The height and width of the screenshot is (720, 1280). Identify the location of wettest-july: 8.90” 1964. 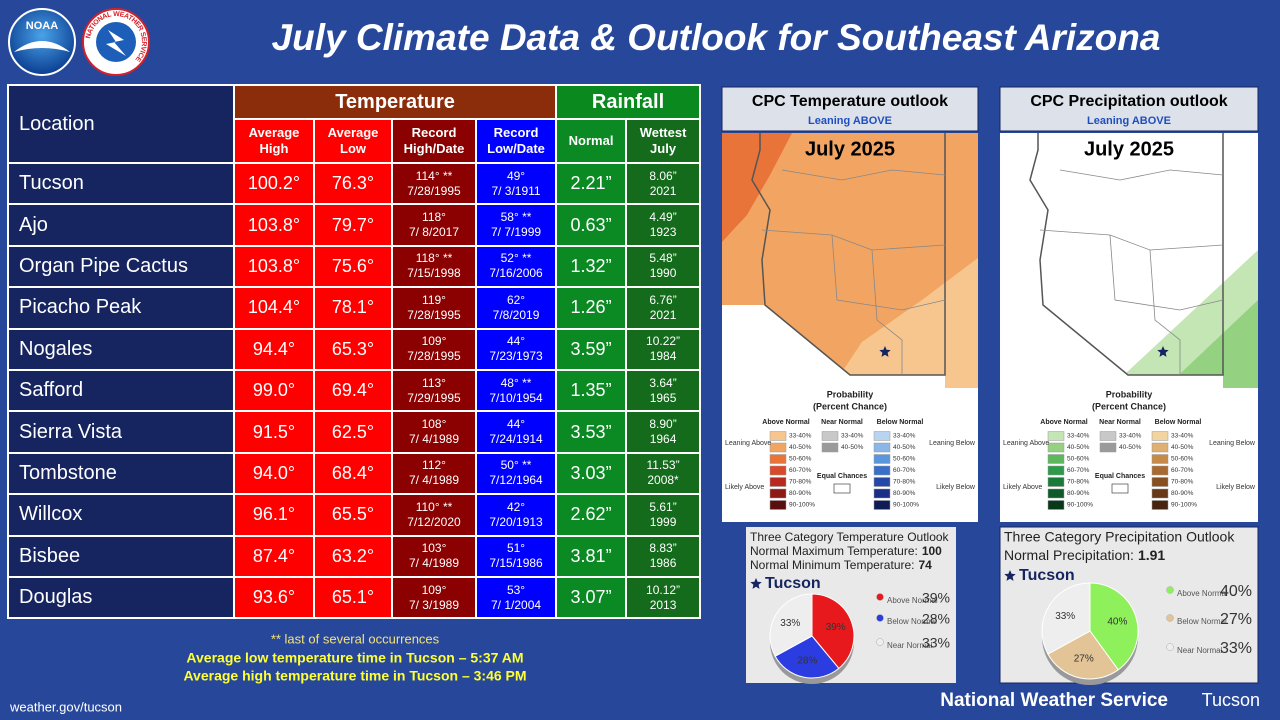
(663, 432).